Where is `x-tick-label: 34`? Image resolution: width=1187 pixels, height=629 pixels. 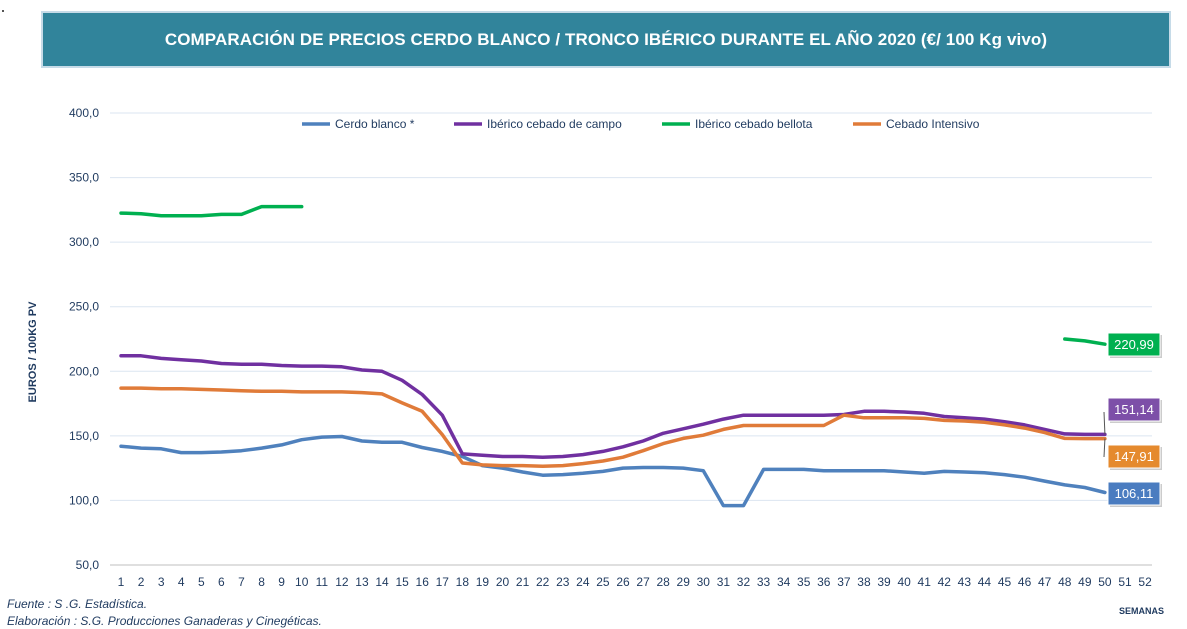 x-tick-label: 34 is located at coordinates (784, 582).